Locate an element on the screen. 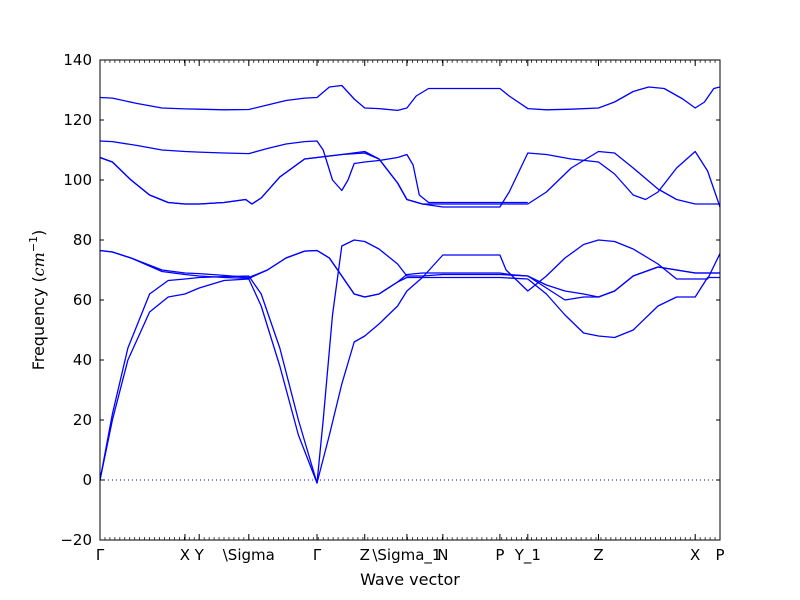  y-tick-label: −20 is located at coordinates (76, 540).